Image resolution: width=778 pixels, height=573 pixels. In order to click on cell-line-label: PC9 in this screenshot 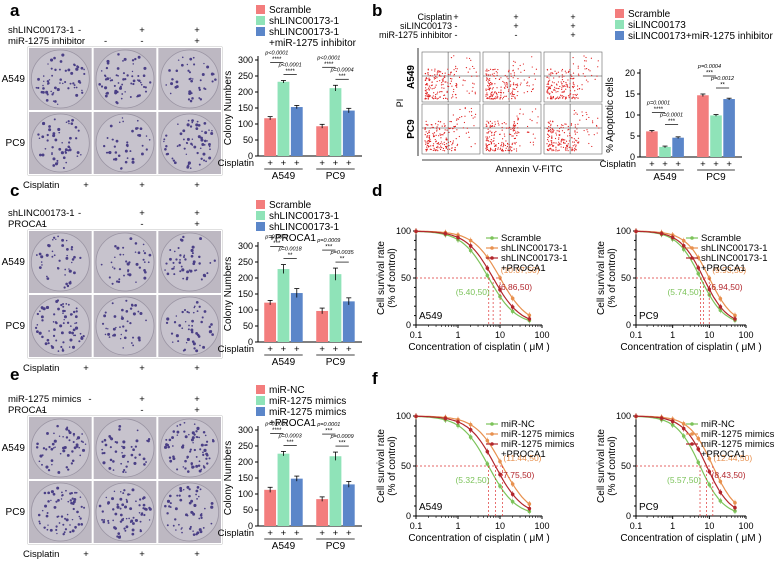, I will do `click(16, 512)`.